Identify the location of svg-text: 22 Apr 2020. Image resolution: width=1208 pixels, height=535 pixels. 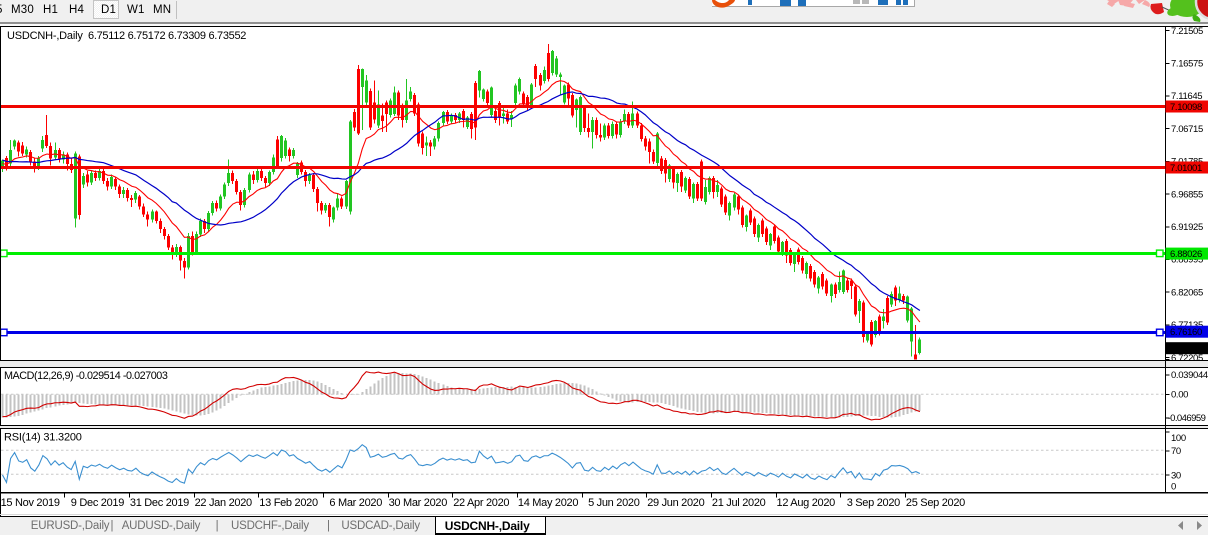
(481, 503).